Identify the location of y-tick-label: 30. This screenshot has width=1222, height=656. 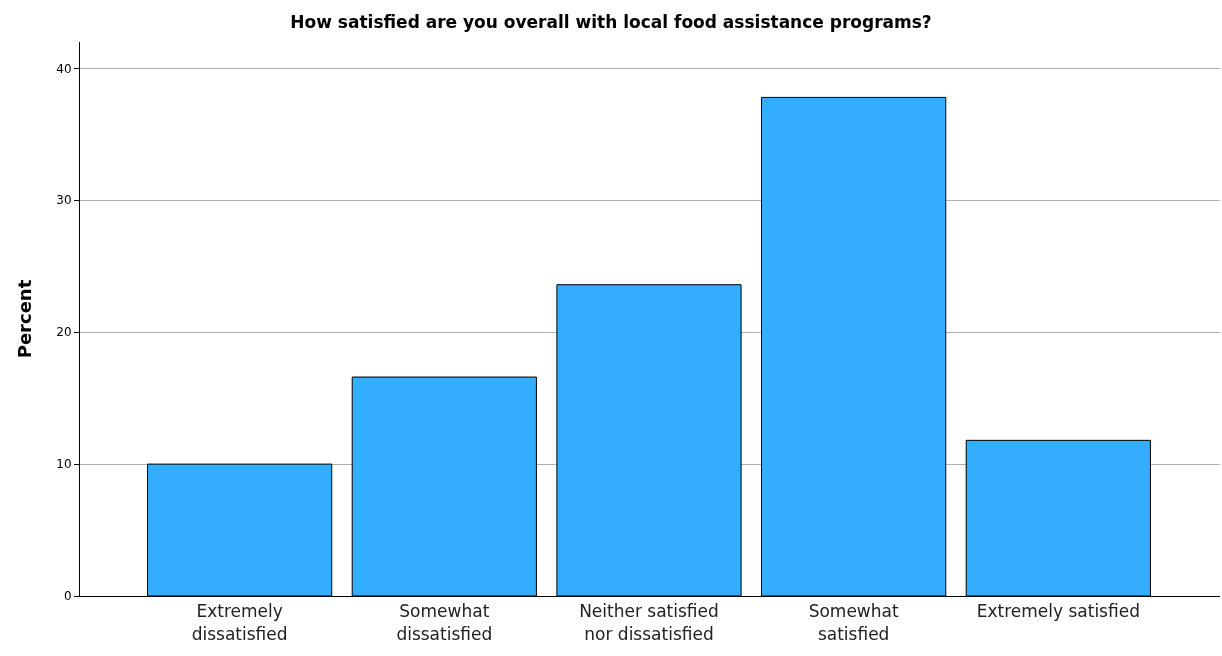
(64, 200).